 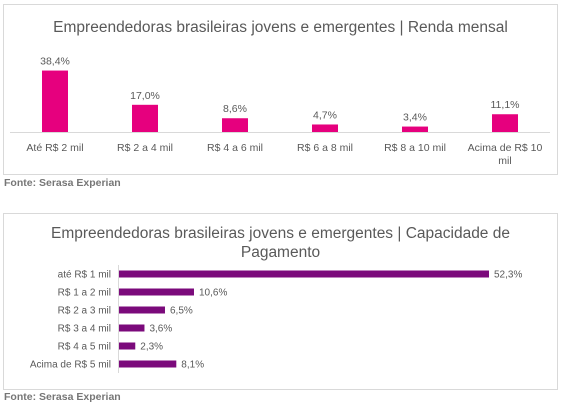 What do you see at coordinates (325, 148) in the screenshot?
I see `renda-category-label: R$ 6 a 8 mil` at bounding box center [325, 148].